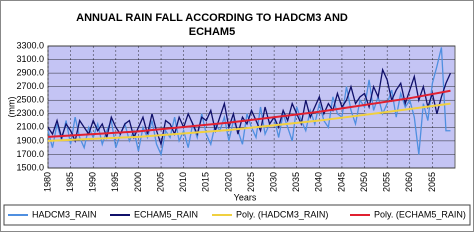 The width and height of the screenshot is (474, 240). I want to click on x-axis-label: Years, so click(245, 197).